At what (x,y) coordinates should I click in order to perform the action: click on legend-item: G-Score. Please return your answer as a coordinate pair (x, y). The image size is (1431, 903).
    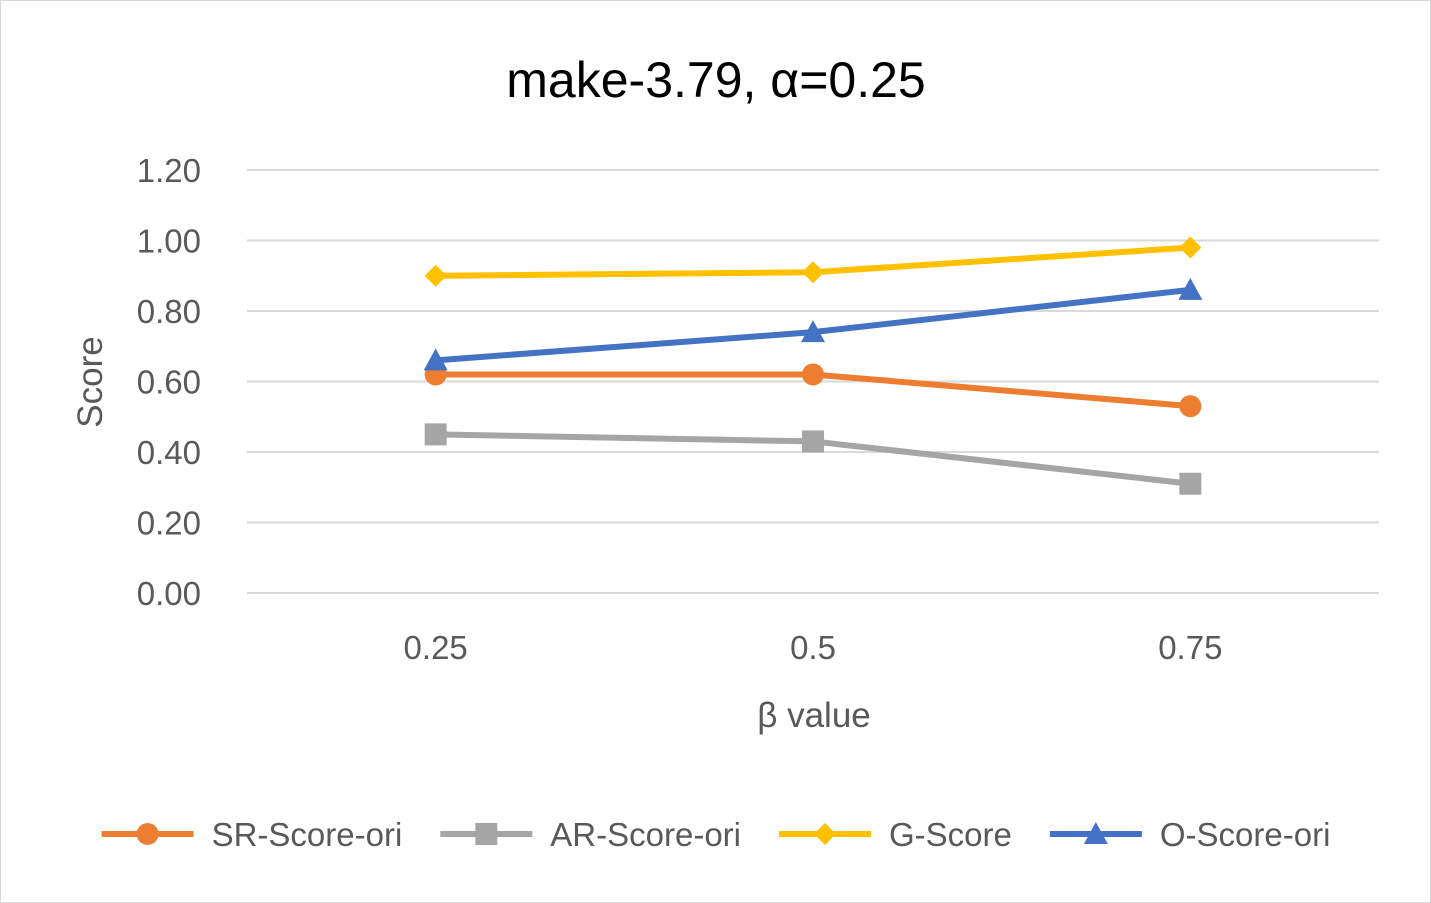
    Looking at the image, I should click on (895, 834).